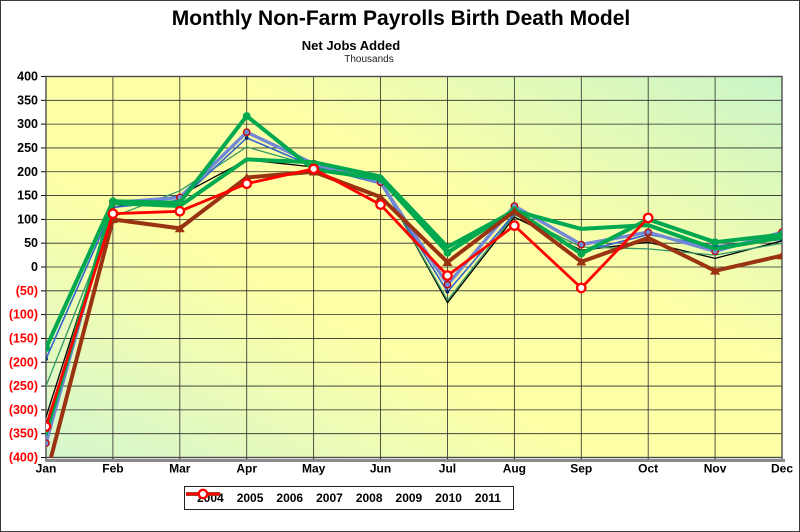 The height and width of the screenshot is (532, 800). Describe the element at coordinates (23, 362) in the screenshot. I see `y-tick-label: (200)` at that location.